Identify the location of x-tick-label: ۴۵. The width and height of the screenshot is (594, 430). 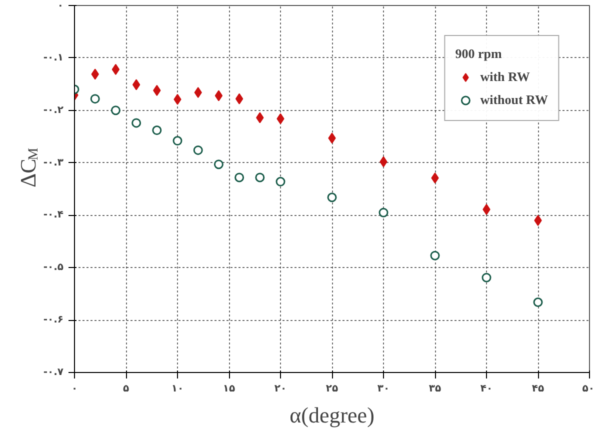
(538, 389).